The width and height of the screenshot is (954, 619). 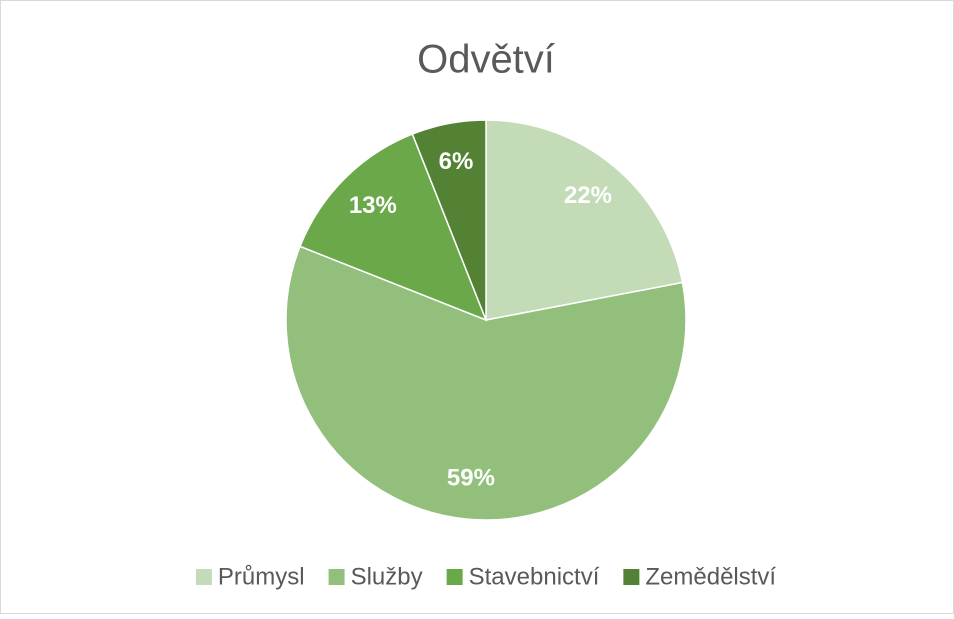 What do you see at coordinates (710, 576) in the screenshot?
I see `legend-label: Zemědělství` at bounding box center [710, 576].